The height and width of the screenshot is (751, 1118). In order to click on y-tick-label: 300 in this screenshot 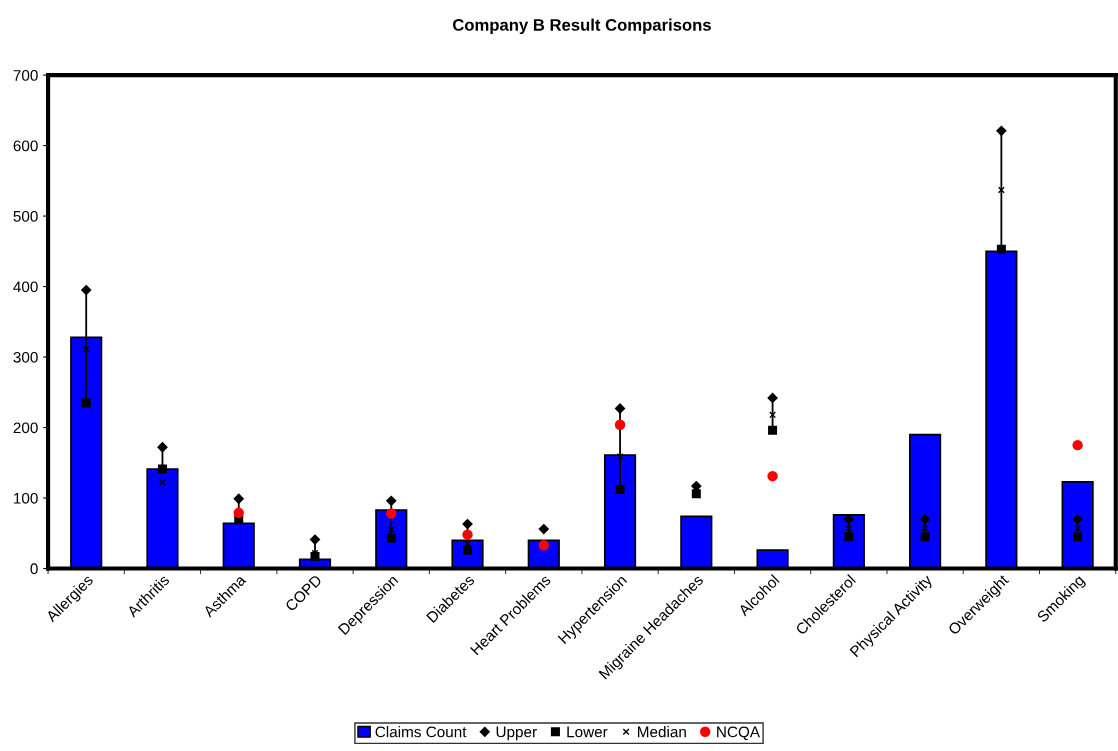, I will do `click(25, 357)`.